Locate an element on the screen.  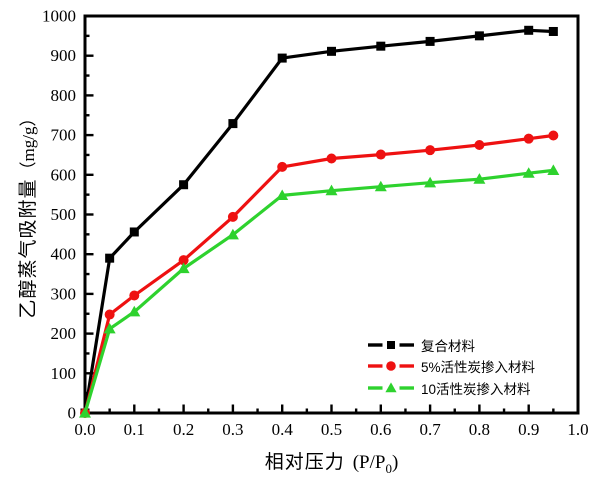
legend-line-triangle-icon is located at coordinates (391, 387).